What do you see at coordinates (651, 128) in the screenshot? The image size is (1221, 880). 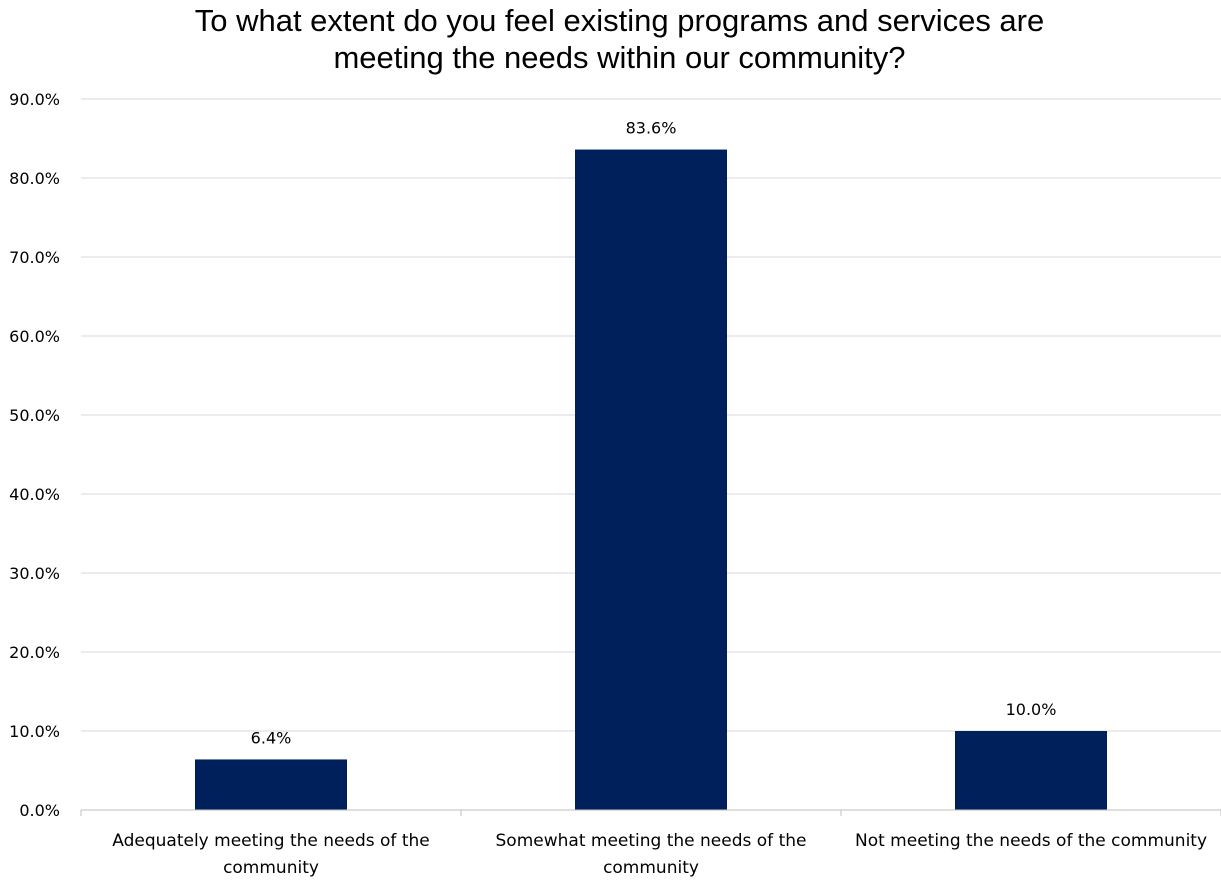 I see `data-label: 83.6%` at bounding box center [651, 128].